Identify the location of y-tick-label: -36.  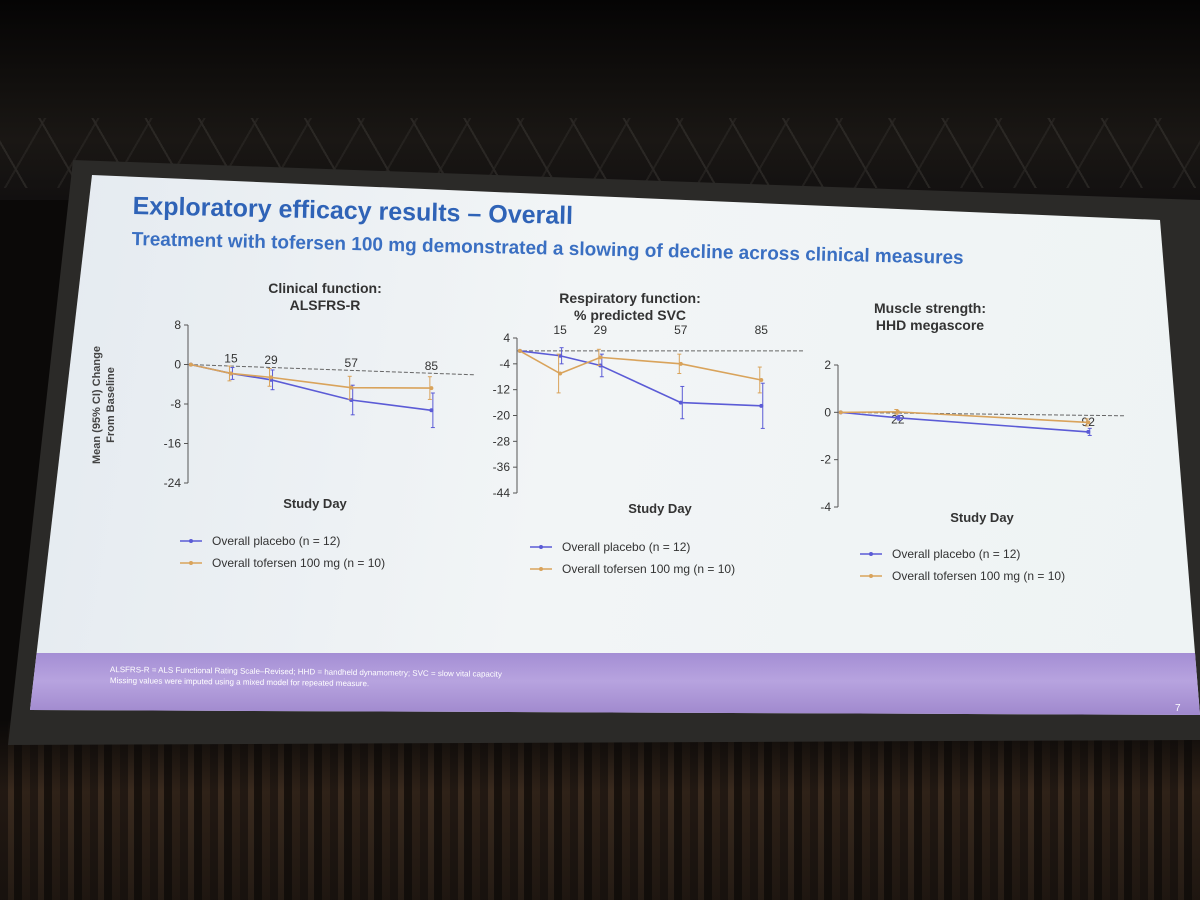
(502, 467).